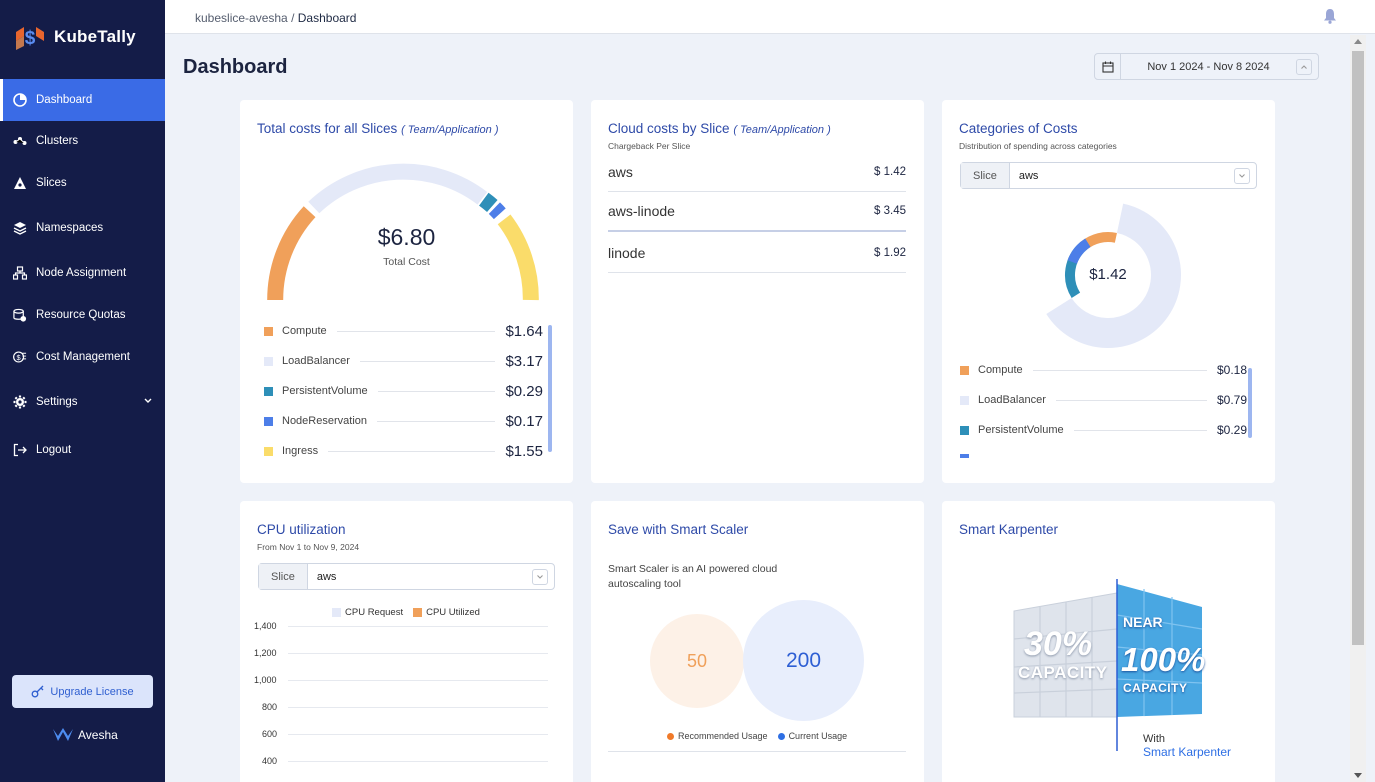 The image size is (1375, 782). What do you see at coordinates (300, 451) in the screenshot?
I see `legend-label: Ingress` at bounding box center [300, 451].